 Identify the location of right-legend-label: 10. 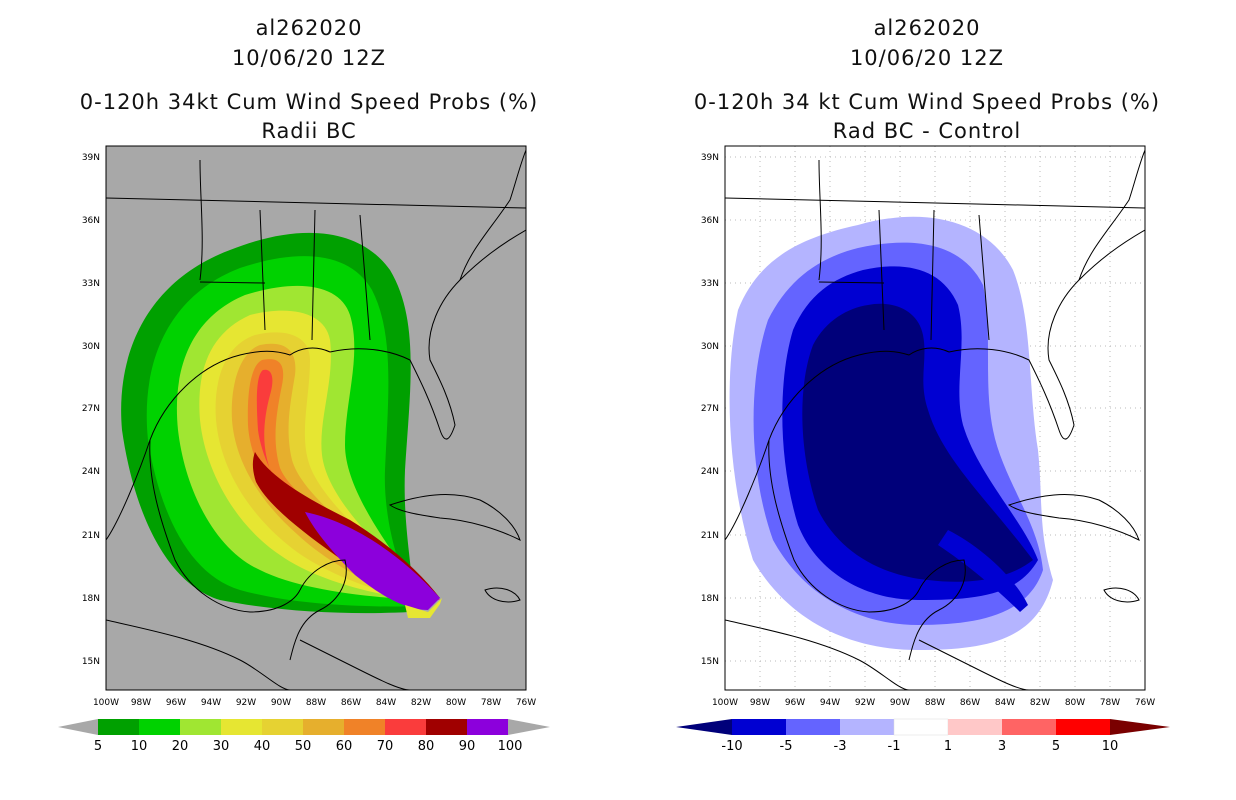
(1110, 746).